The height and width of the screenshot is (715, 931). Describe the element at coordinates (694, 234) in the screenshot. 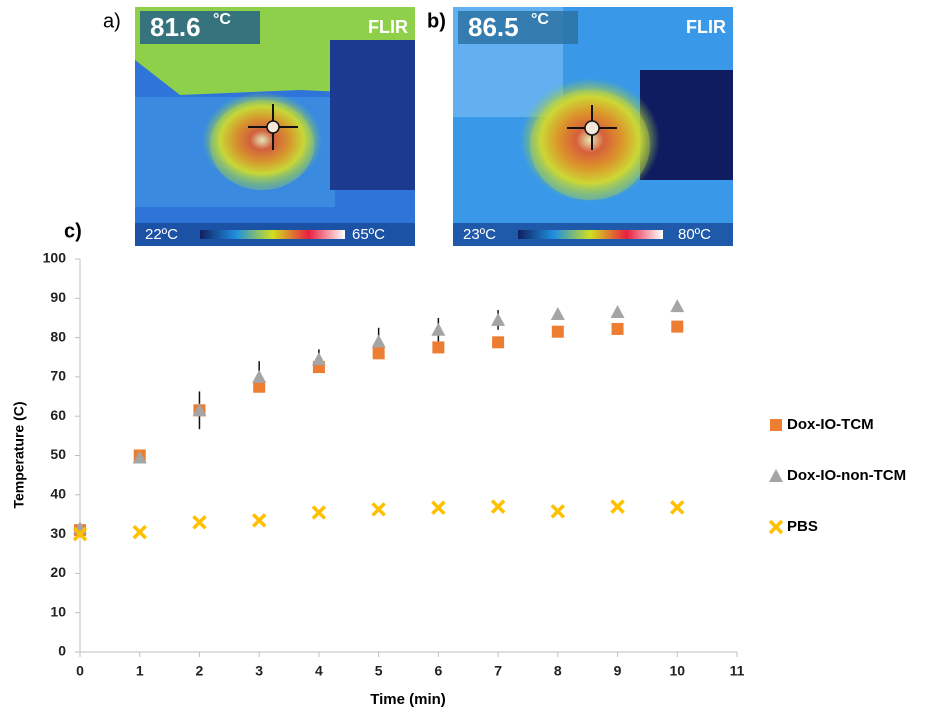

I see `scale-max: 80ºC` at that location.